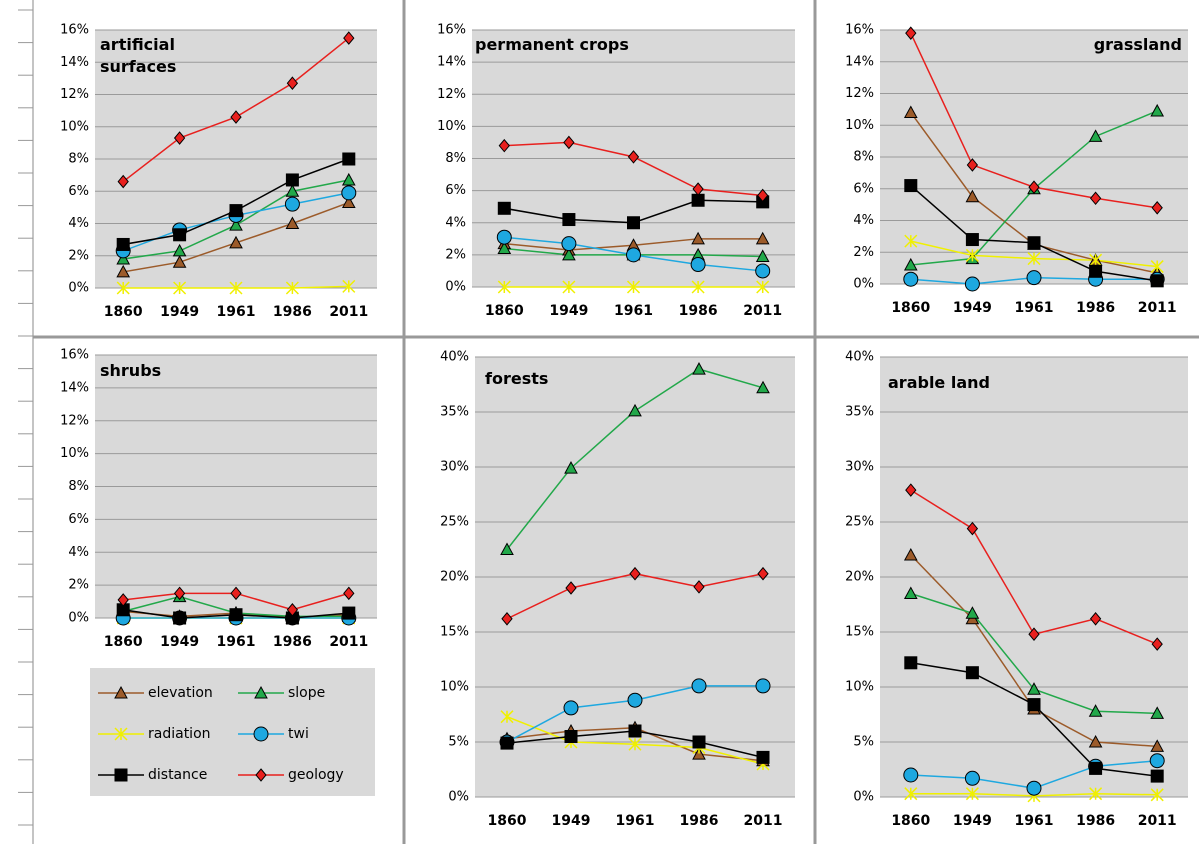 The height and width of the screenshot is (844, 1199). Describe the element at coordinates (306, 693) in the screenshot. I see `legend-label: slope` at that location.